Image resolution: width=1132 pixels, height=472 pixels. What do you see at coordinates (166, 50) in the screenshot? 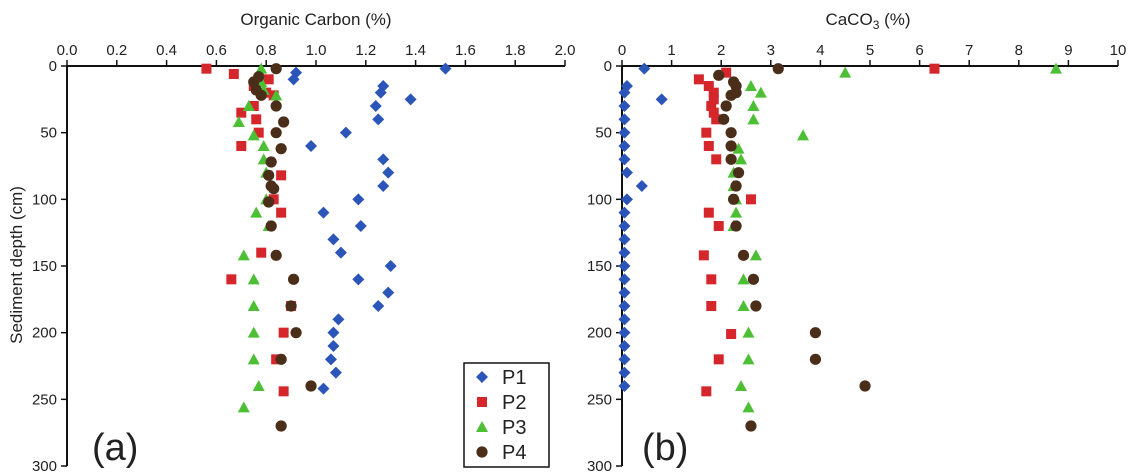
I see `x-tick-label: 0.4` at bounding box center [166, 50].